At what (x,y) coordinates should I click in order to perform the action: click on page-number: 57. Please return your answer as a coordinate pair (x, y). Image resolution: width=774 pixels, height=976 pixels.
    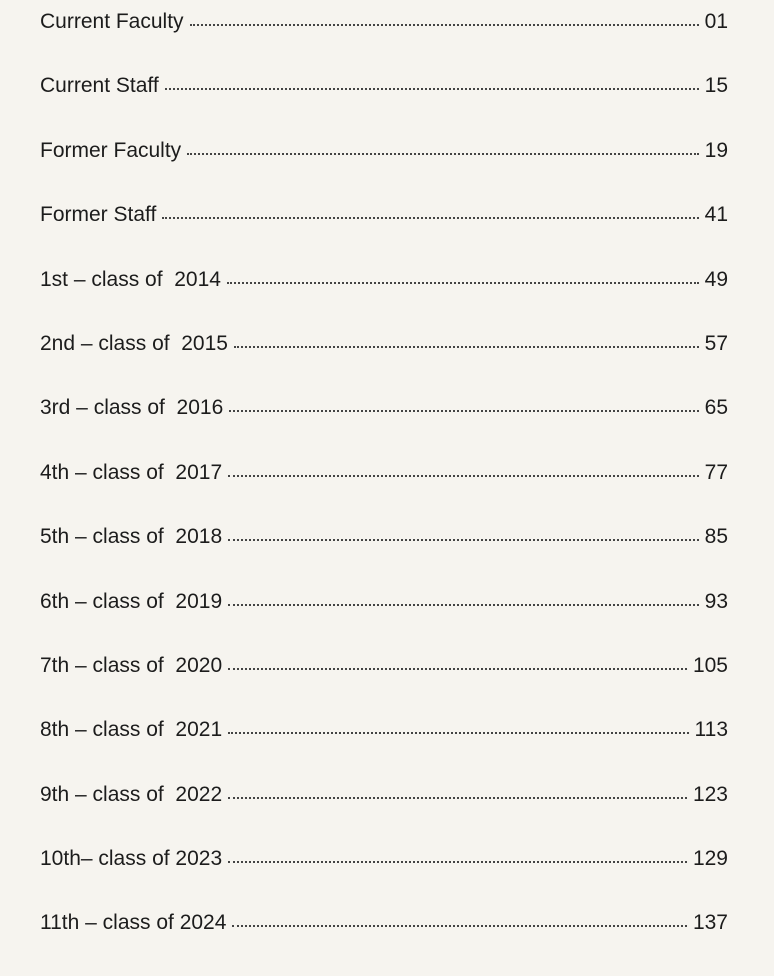
    Looking at the image, I should click on (716, 343).